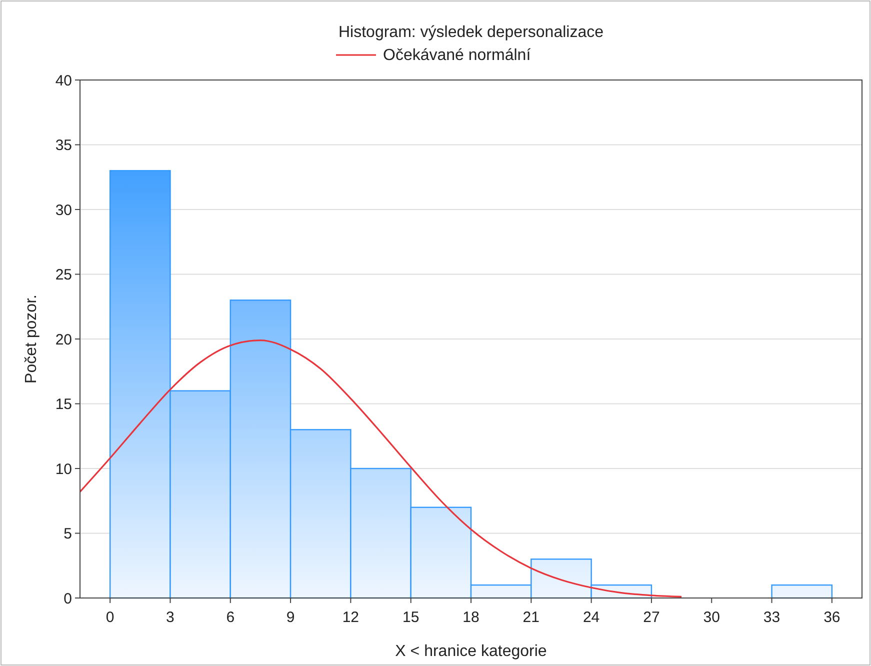  Describe the element at coordinates (711, 617) in the screenshot. I see `x-tick-label: 30` at that location.